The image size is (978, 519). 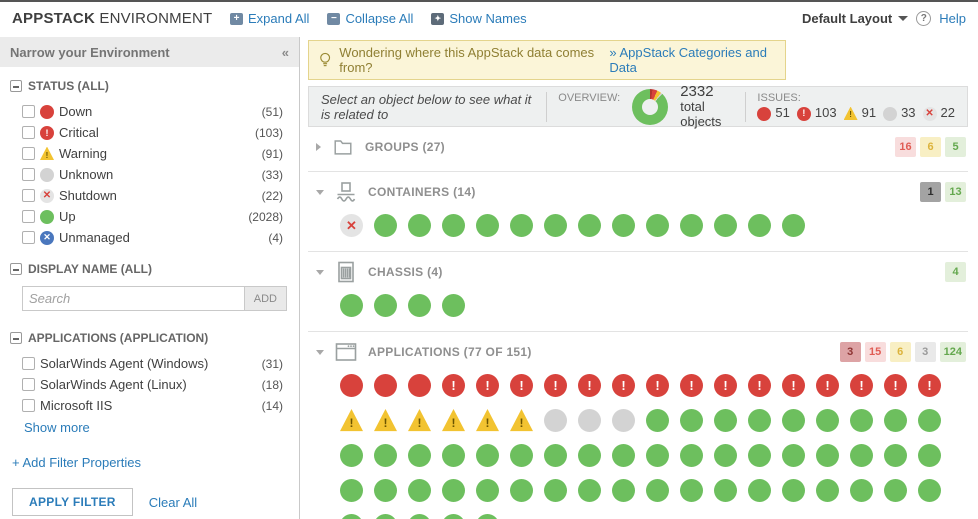 What do you see at coordinates (479, 18) in the screenshot?
I see `toolbar-show-names: ✦ Show Names` at bounding box center [479, 18].